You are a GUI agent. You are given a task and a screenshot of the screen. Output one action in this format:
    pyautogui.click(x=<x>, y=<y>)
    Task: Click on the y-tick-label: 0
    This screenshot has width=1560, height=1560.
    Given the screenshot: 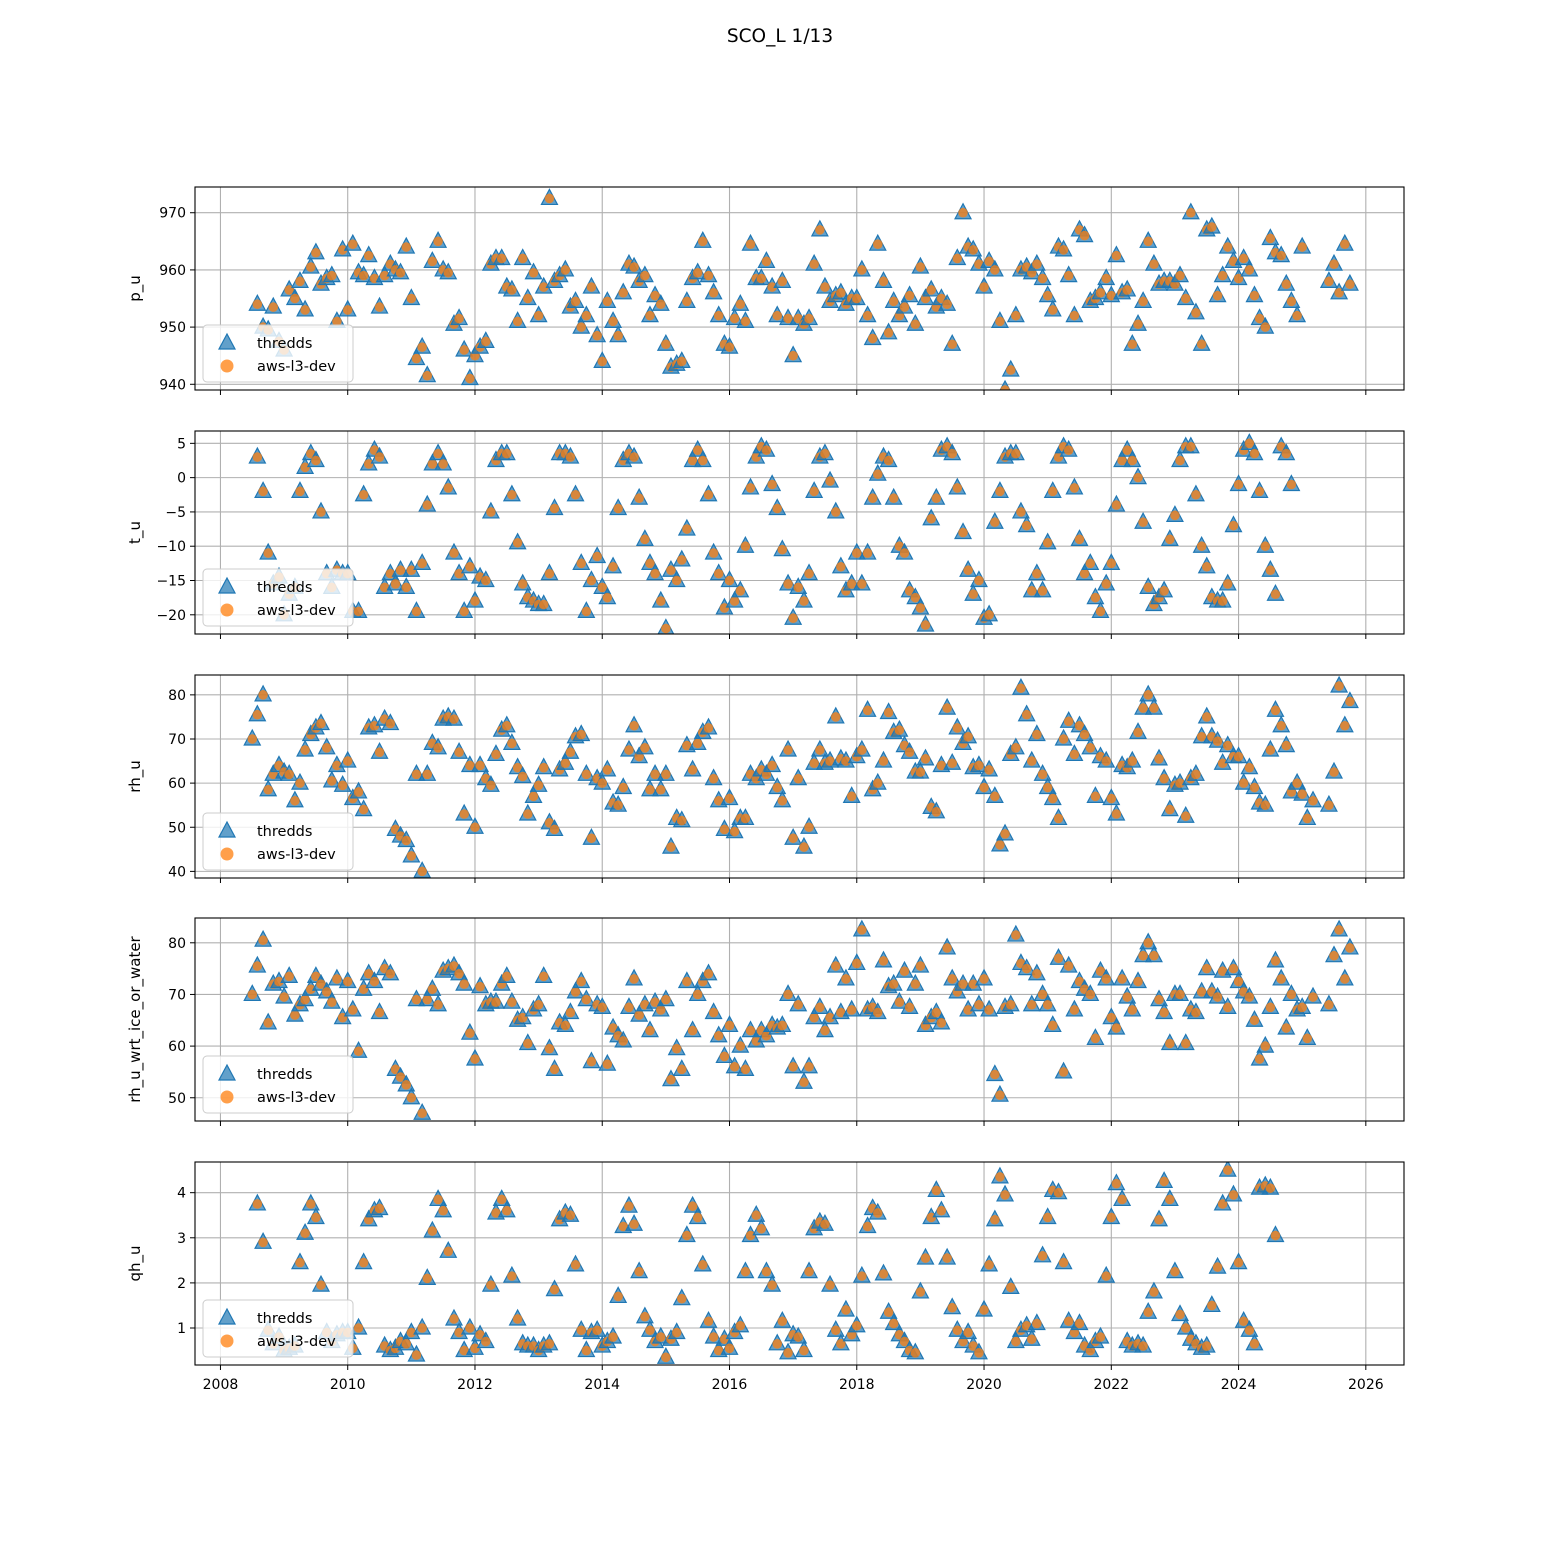 What is the action you would take?
    pyautogui.click(x=181, y=479)
    